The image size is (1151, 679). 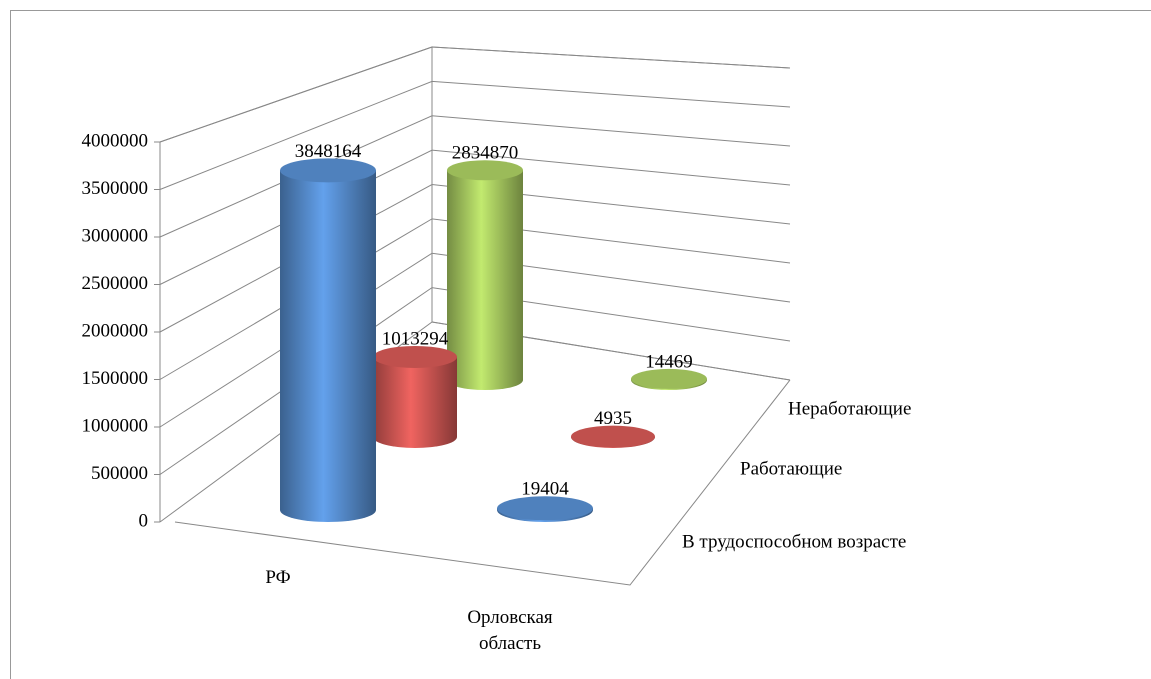 I want to click on value-label: 4935, so click(x=613, y=418).